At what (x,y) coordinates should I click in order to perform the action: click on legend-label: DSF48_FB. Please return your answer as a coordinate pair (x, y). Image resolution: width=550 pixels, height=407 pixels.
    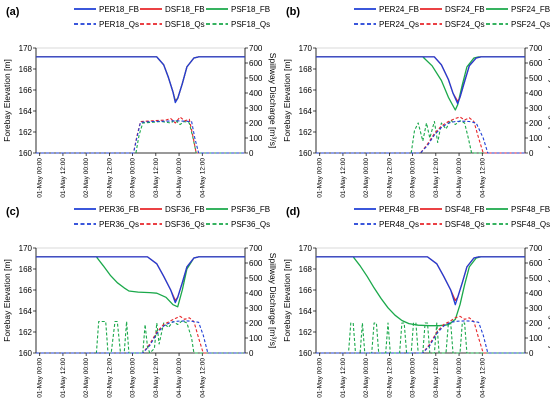
    Looking at the image, I should click on (465, 209).